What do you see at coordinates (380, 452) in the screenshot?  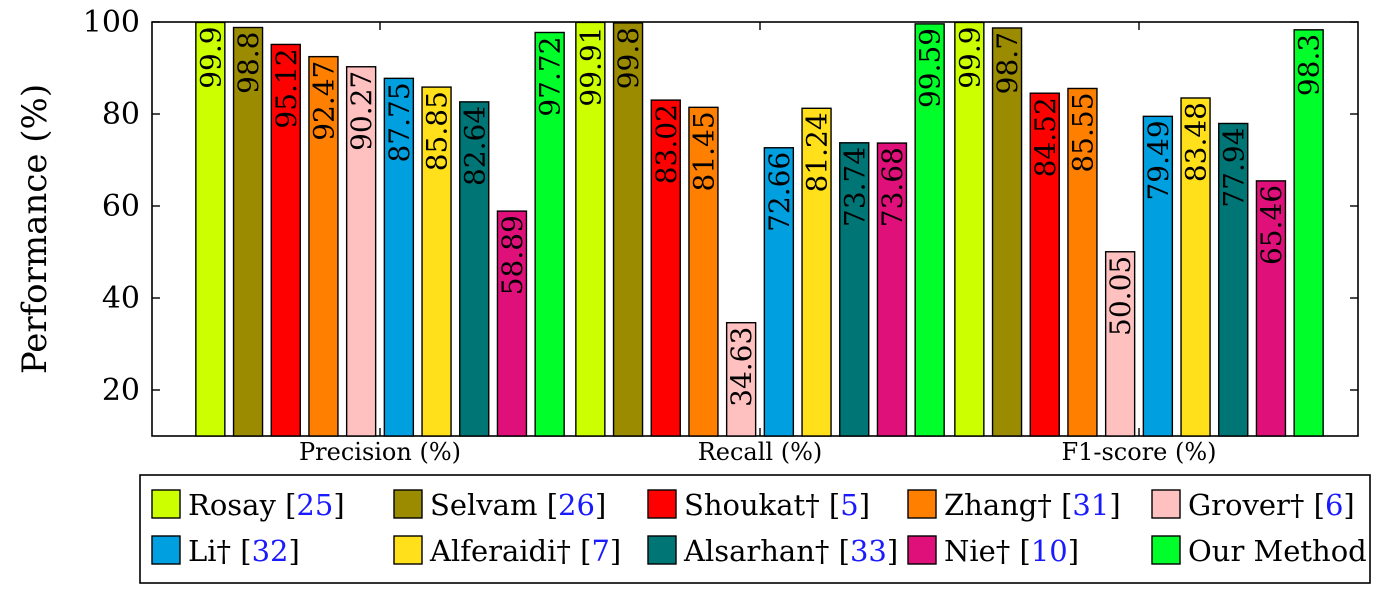 I see `category-label: Precision (%)` at bounding box center [380, 452].